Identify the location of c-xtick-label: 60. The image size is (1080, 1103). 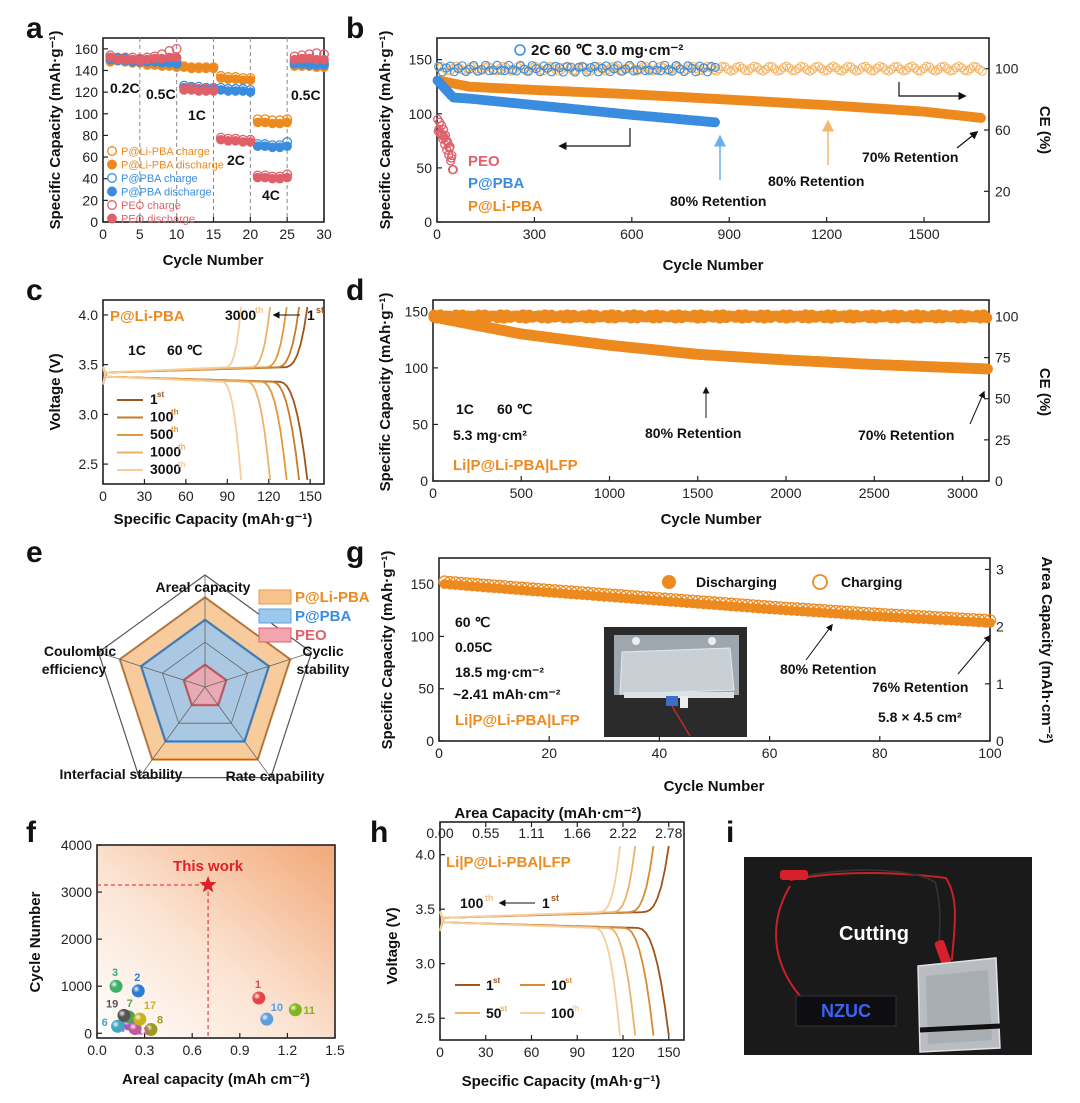
(186, 496).